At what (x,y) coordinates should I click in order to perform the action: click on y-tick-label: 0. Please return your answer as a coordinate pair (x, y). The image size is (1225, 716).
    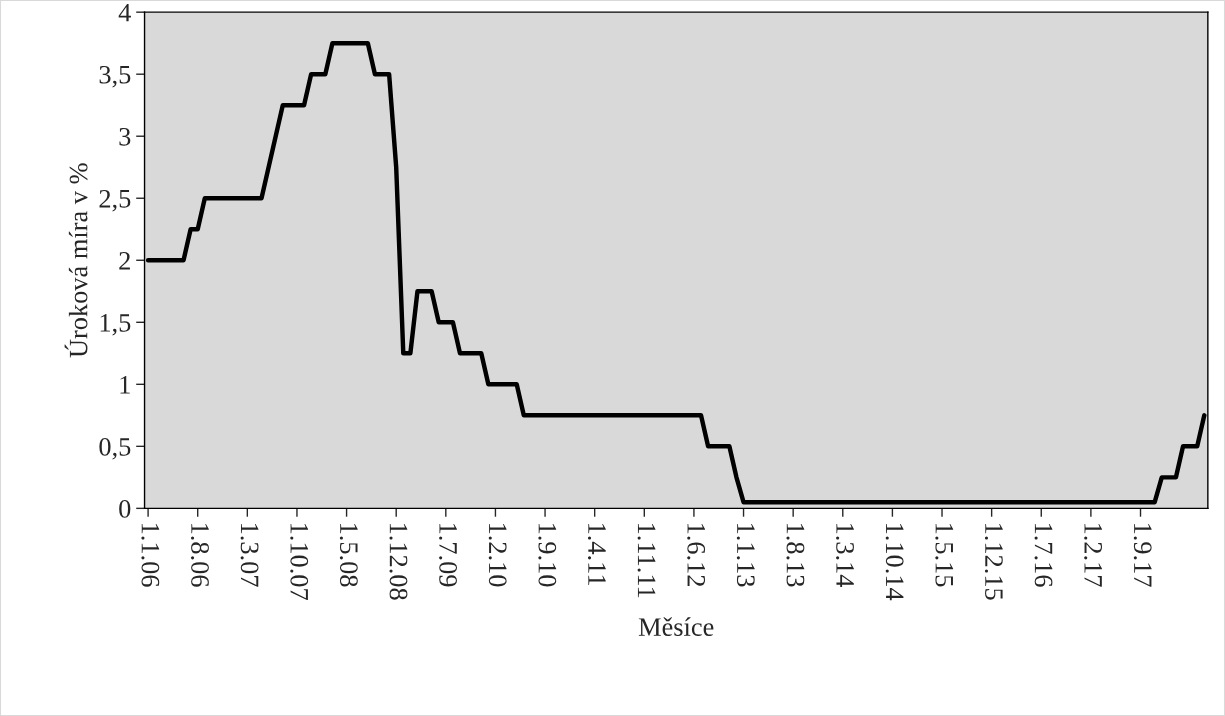
    Looking at the image, I should click on (125, 508).